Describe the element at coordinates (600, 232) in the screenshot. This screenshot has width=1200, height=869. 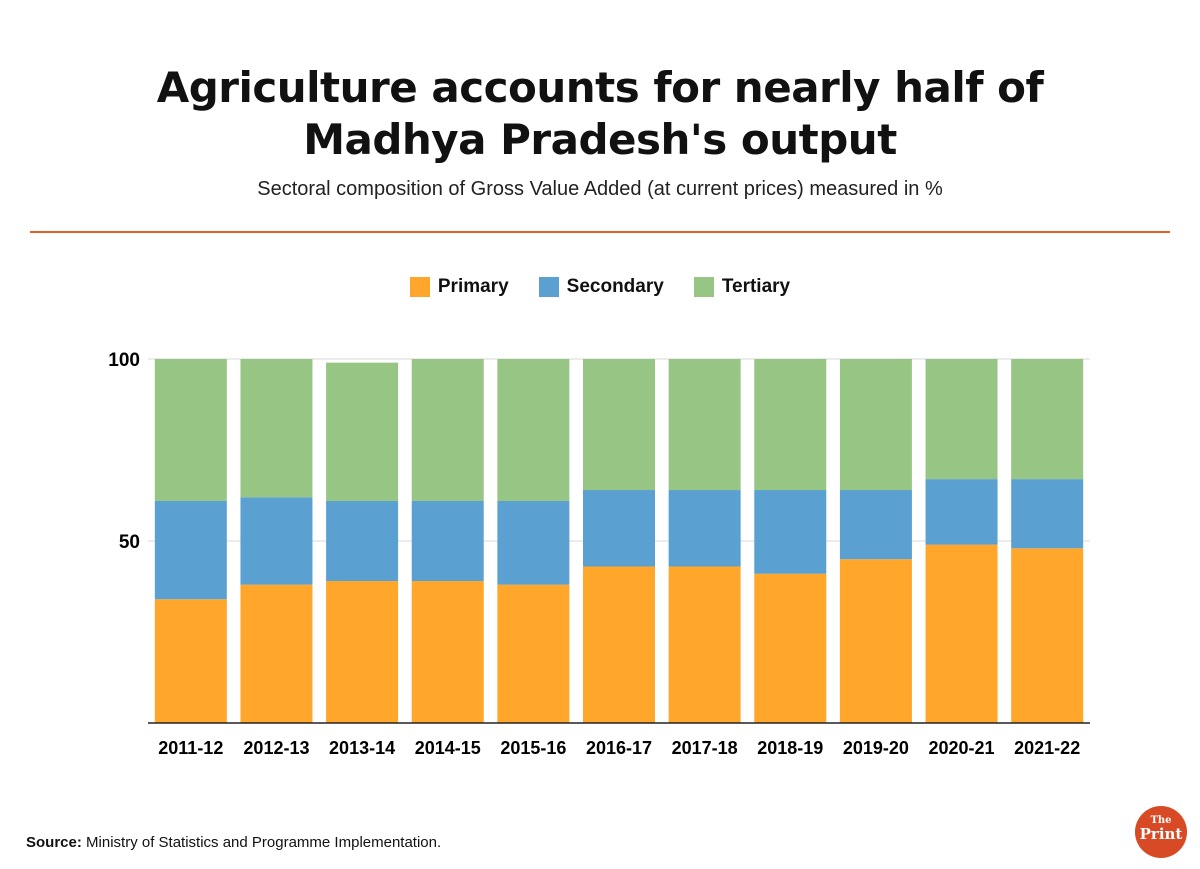
I see `divider` at that location.